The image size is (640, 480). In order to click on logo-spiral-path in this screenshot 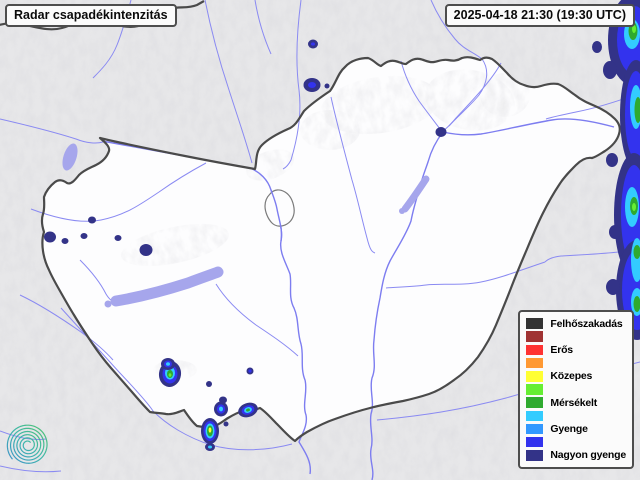, I will do `click(27, 444)`.